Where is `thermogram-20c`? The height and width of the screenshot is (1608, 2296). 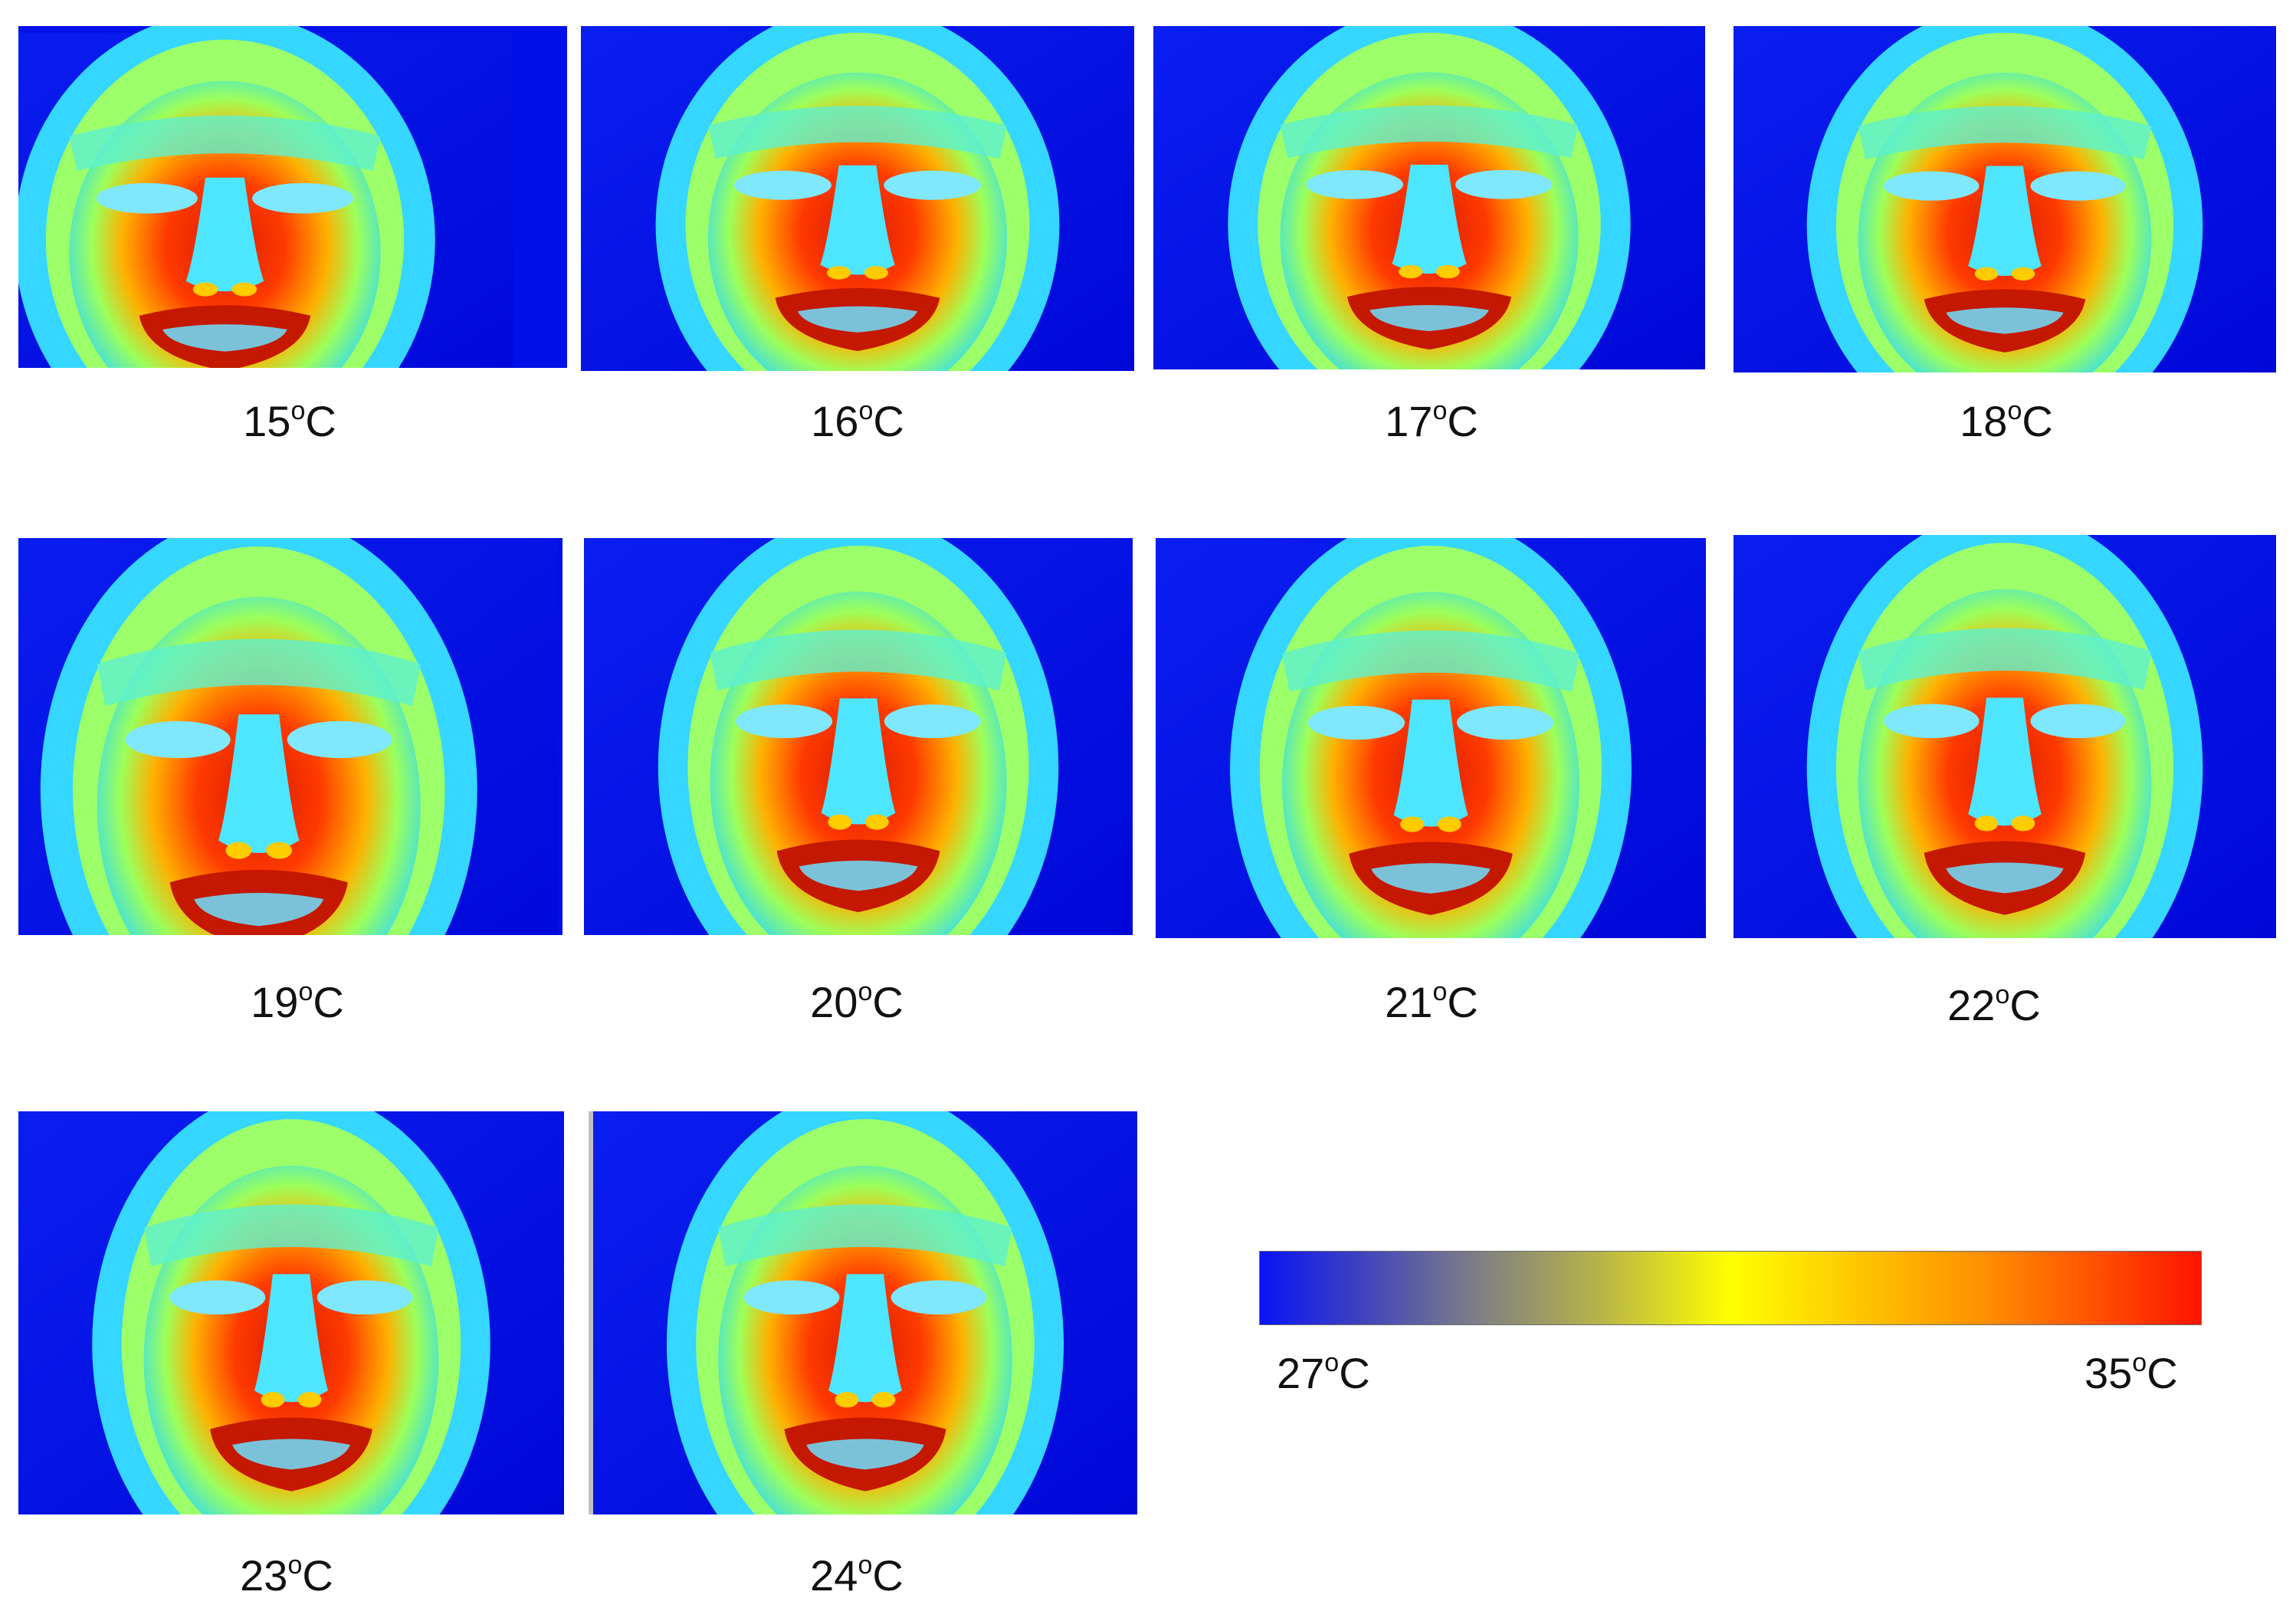 thermogram-20c is located at coordinates (858, 736).